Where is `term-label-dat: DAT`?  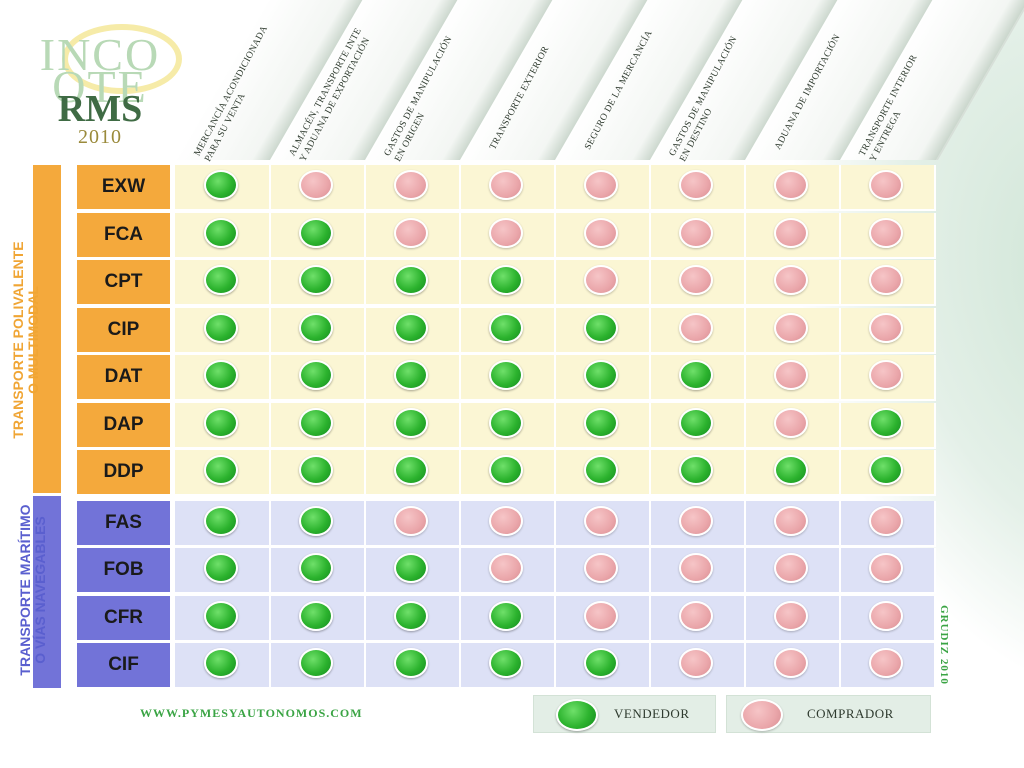
term-label-dat: DAT is located at coordinates (123, 377).